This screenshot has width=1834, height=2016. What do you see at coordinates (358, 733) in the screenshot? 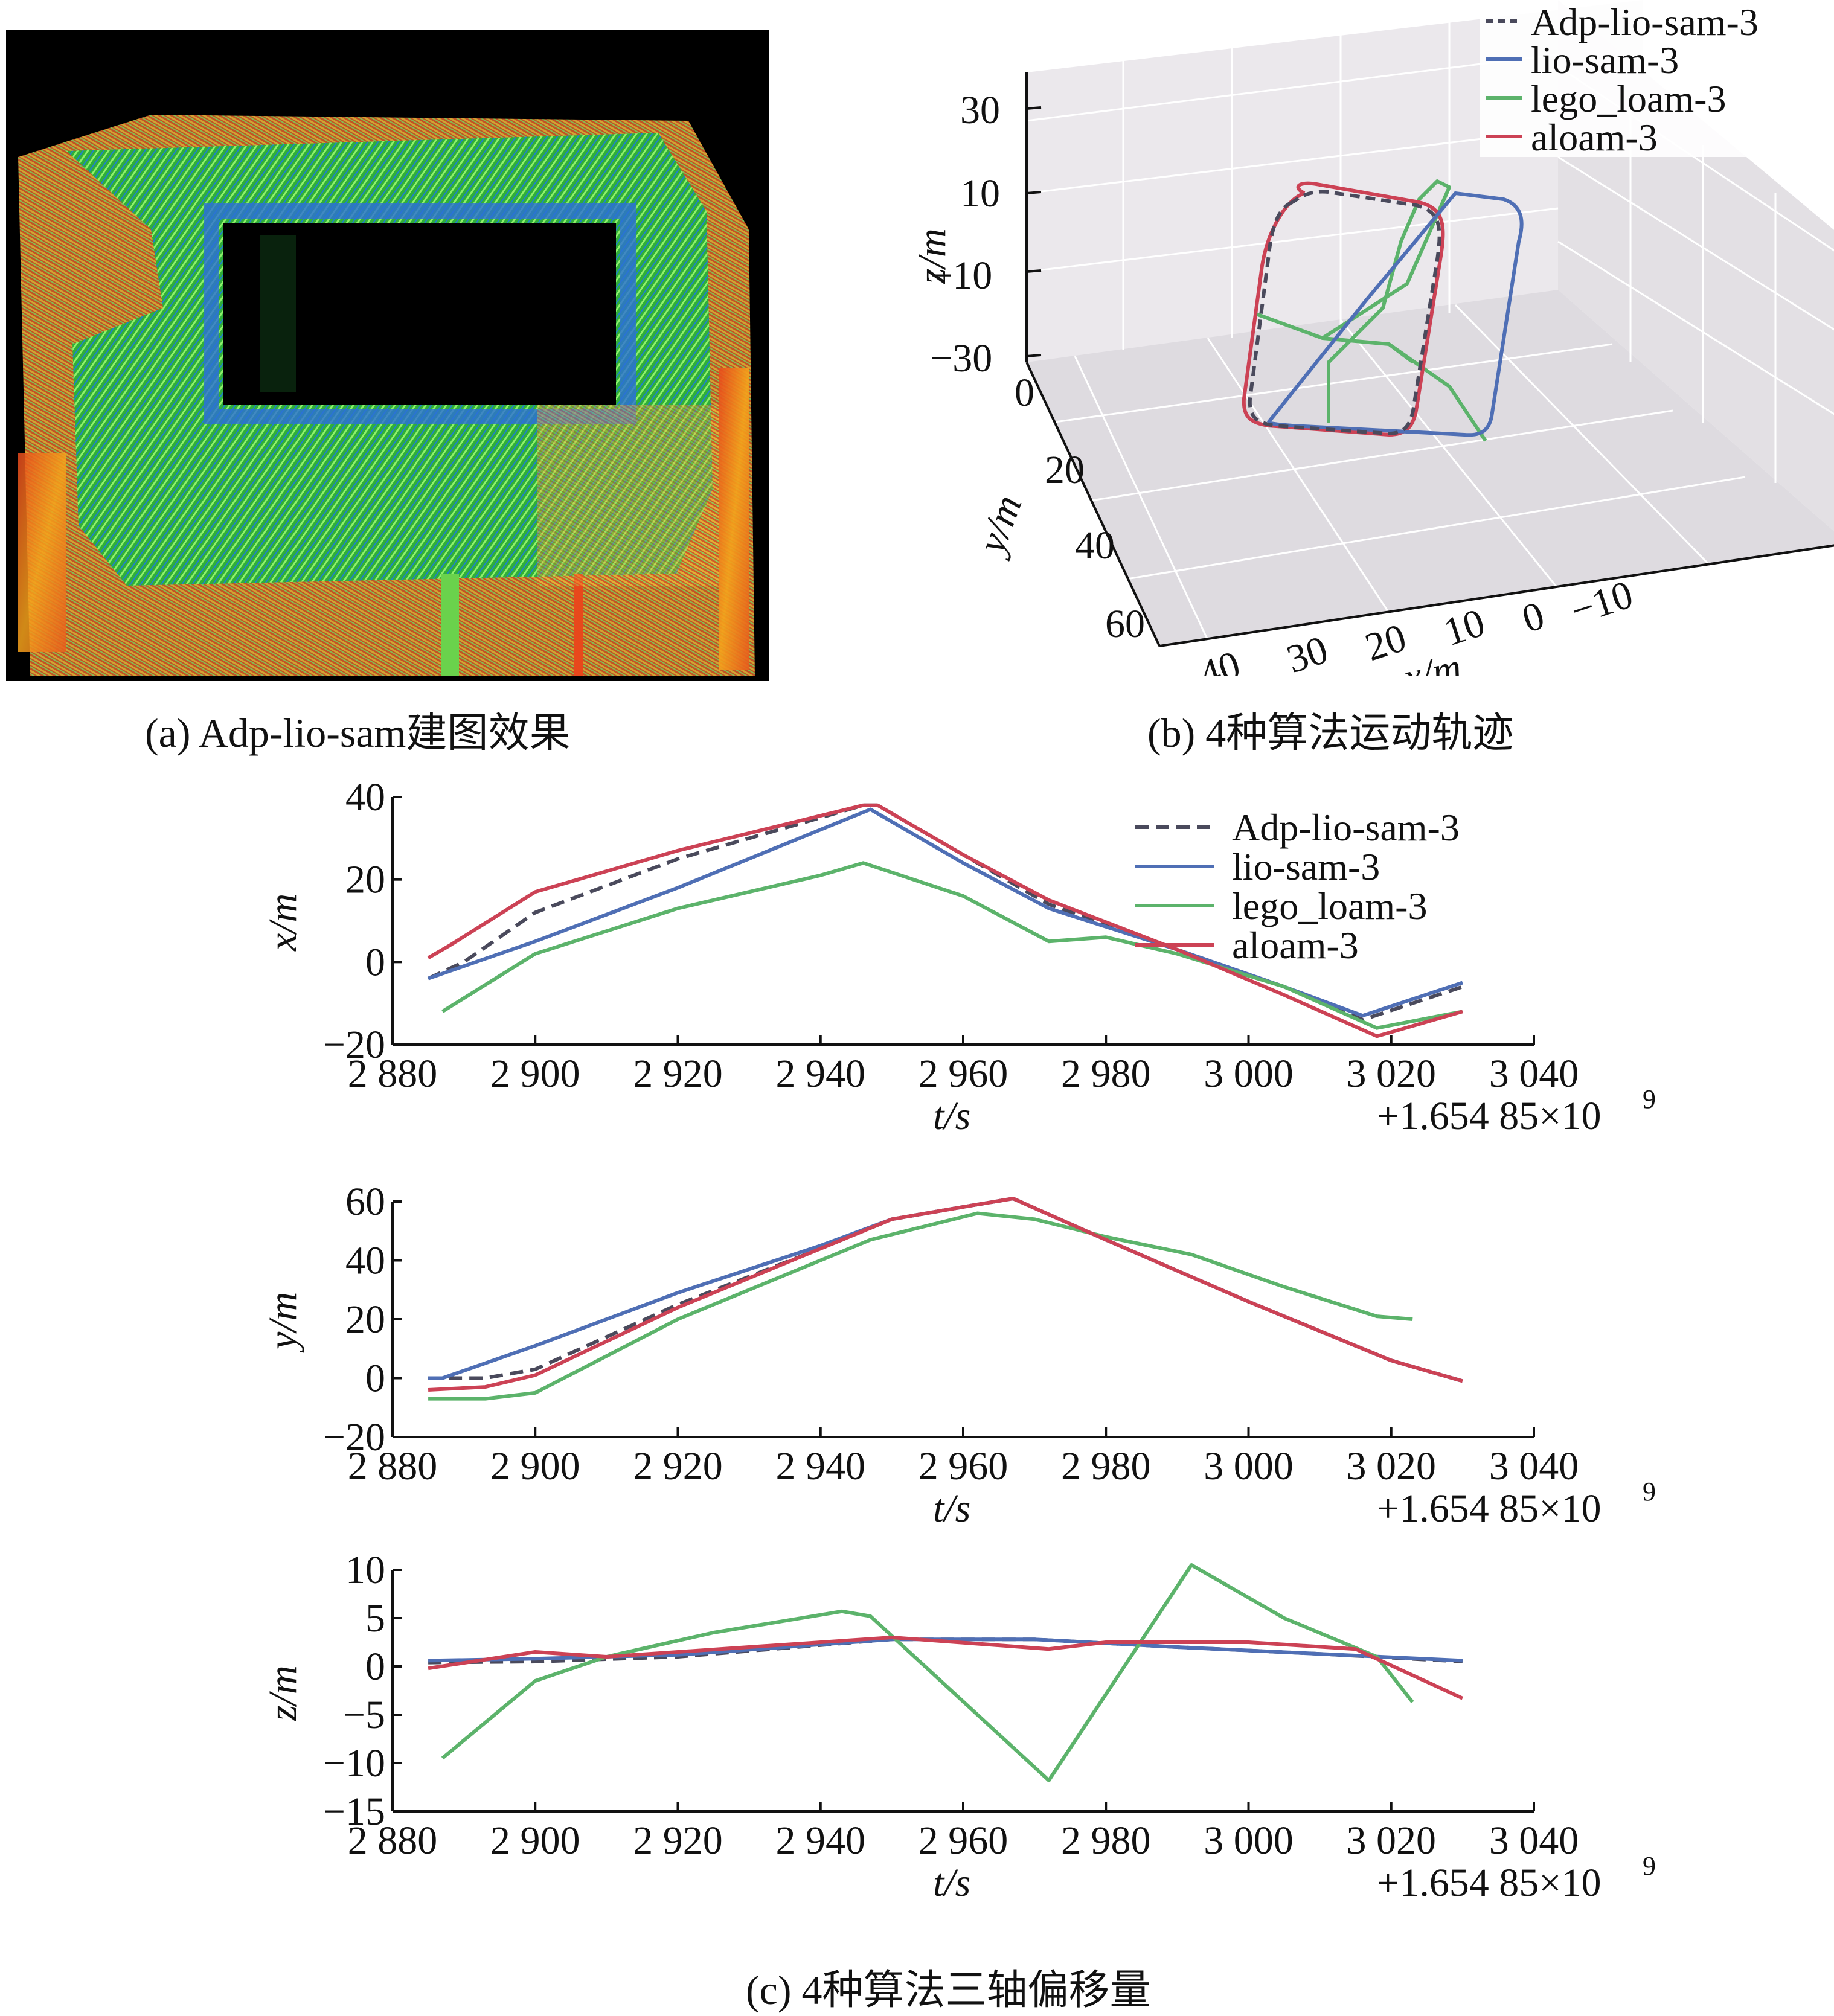
I see `panel-a-caption: (a) Adp-lio-sam建图效果` at bounding box center [358, 733].